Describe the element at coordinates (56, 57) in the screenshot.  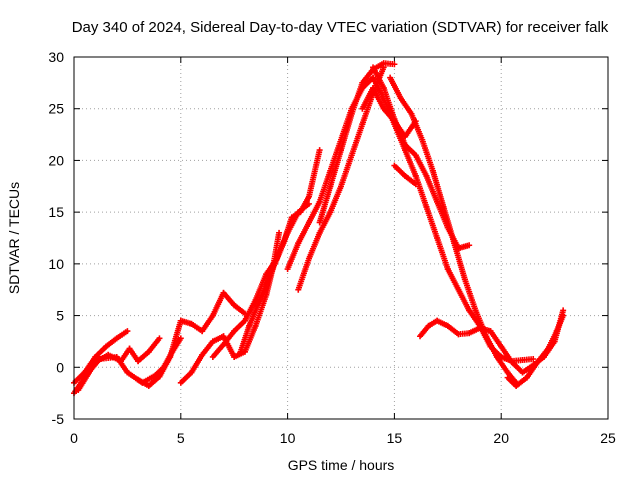
I see `y-tick-label: 30` at that location.